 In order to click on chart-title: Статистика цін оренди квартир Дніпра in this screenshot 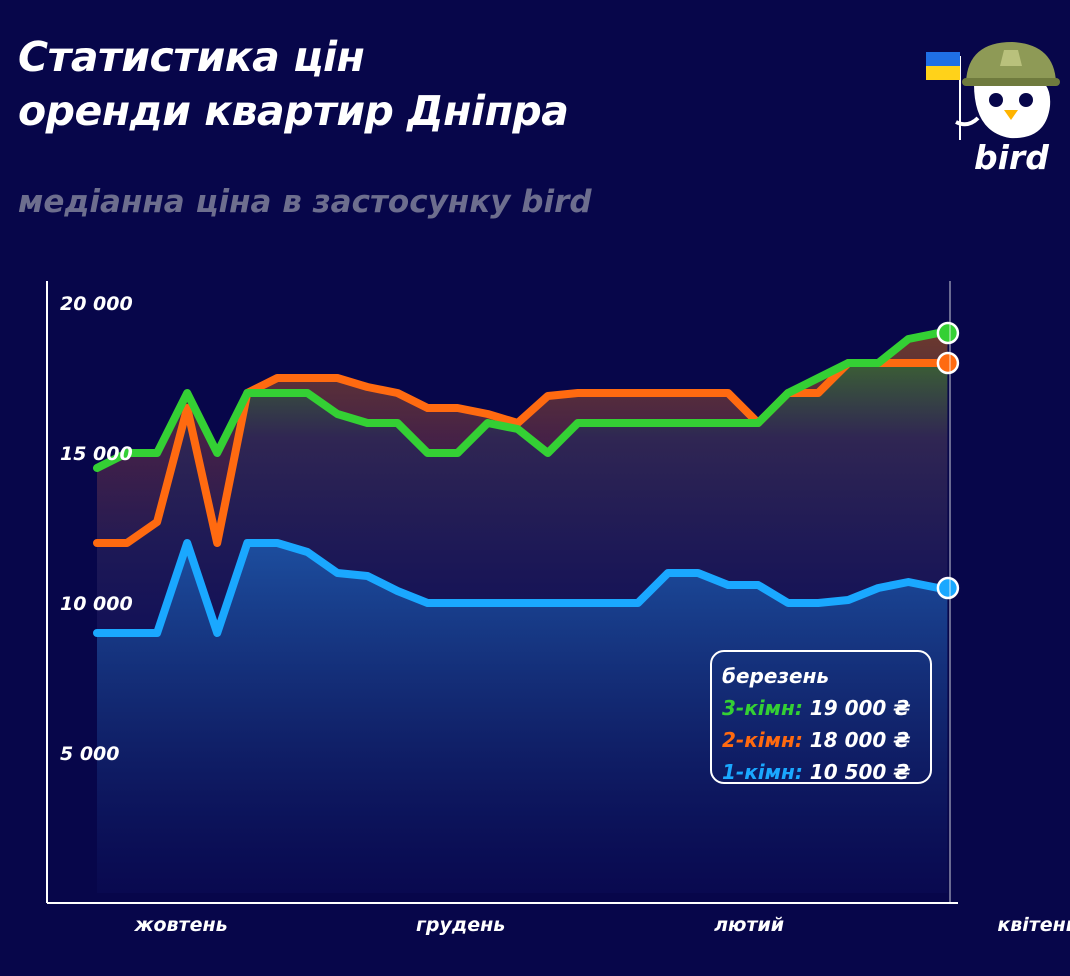, I will do `click(293, 84)`.